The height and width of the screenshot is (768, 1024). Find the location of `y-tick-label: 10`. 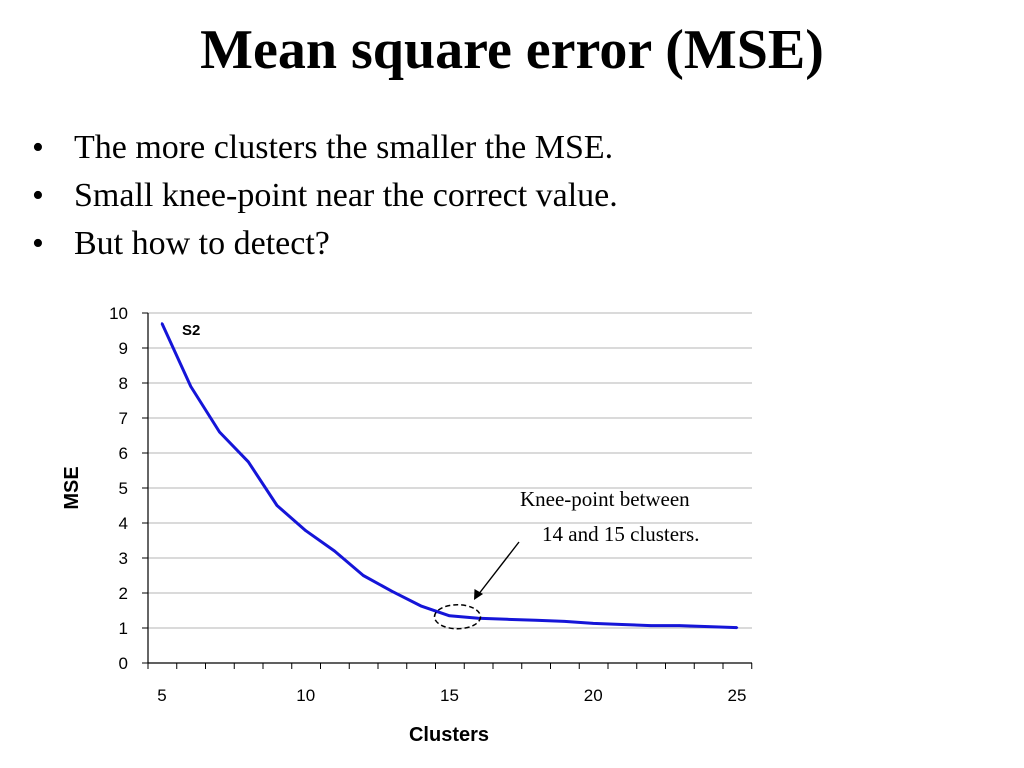

y-tick-label: 10 is located at coordinates (118, 313).